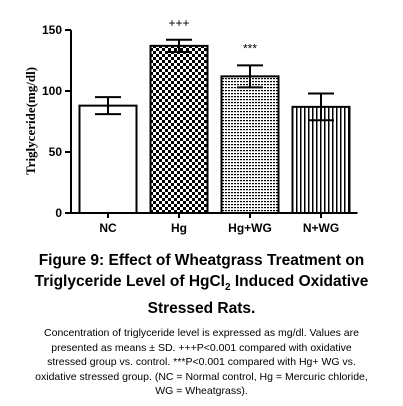 This screenshot has width=403, height=406. Describe the element at coordinates (201, 309) in the screenshot. I see `figure-title-line3: Stressed Rats.` at that location.